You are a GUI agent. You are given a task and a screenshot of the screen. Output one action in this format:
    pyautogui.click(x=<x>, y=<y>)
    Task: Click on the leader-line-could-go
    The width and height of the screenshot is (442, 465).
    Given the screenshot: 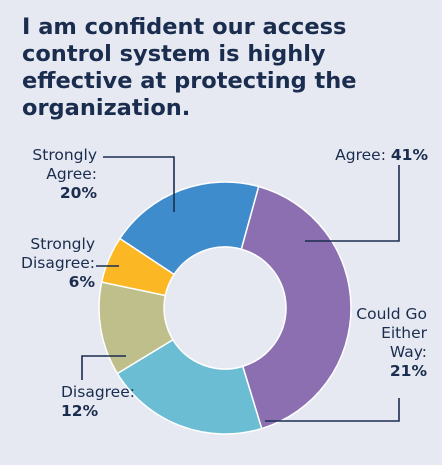 What is the action you would take?
    pyautogui.click(x=332, y=410)
    